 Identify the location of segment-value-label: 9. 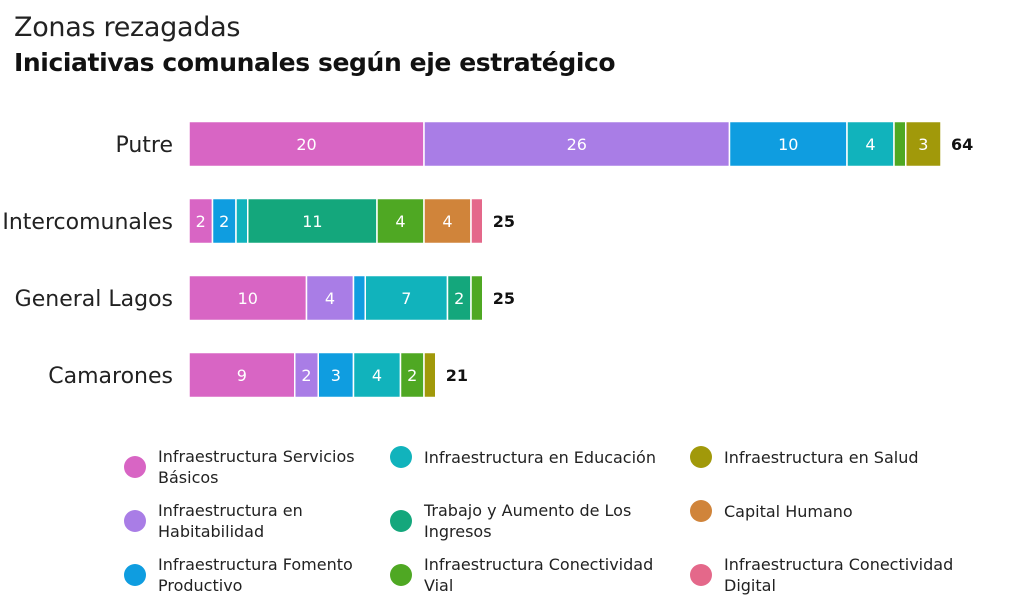
(242, 375).